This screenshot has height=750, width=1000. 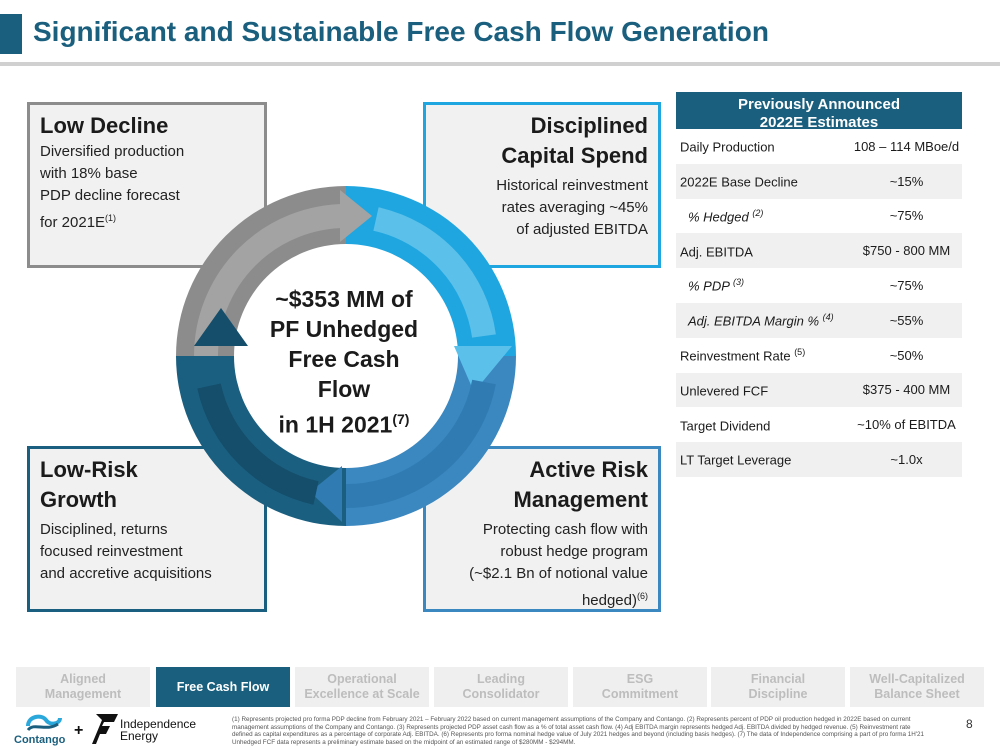 I want to click on footnote-ref: (3), so click(x=739, y=282).